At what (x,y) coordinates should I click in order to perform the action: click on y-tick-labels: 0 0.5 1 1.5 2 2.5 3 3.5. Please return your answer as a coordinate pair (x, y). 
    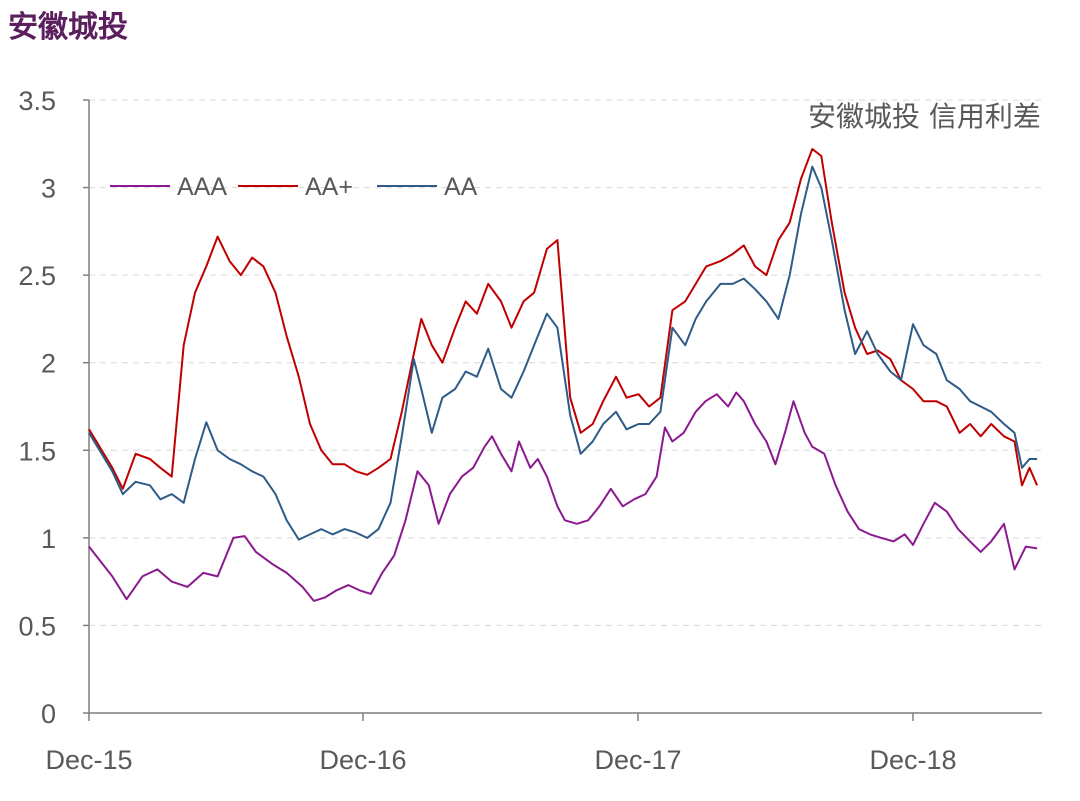
    Looking at the image, I should click on (37, 407).